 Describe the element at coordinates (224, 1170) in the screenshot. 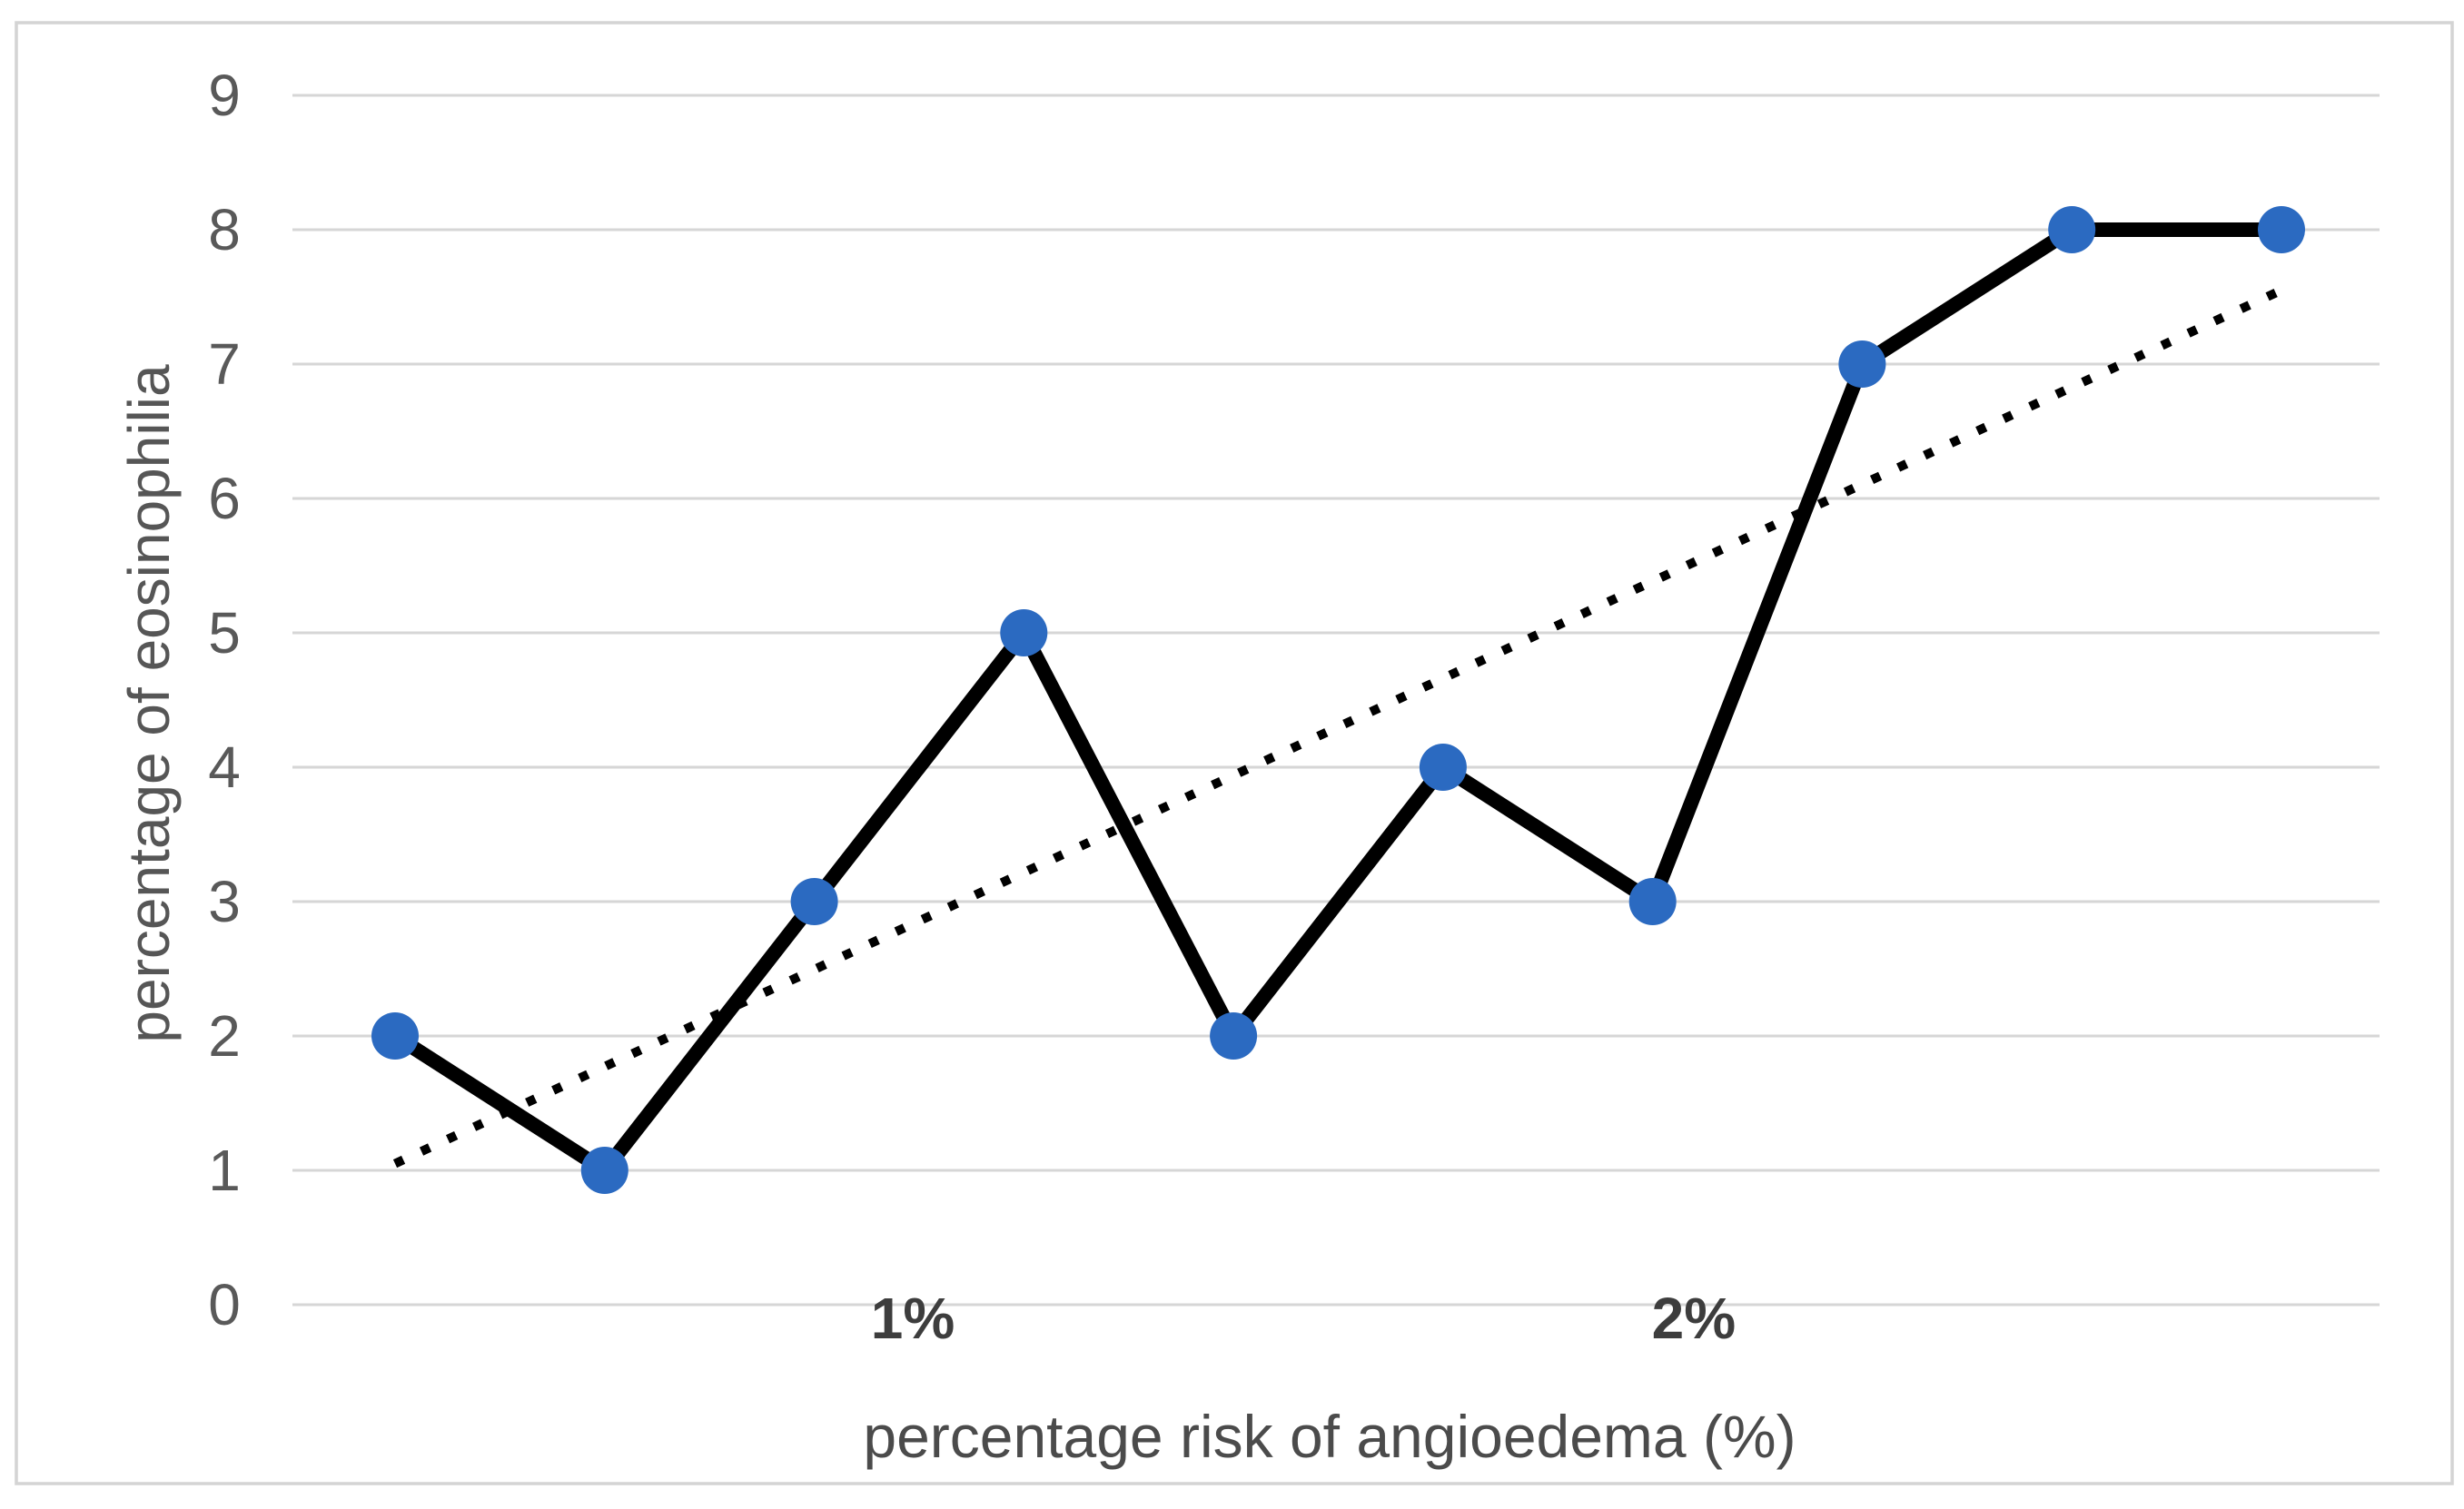

I see `y-tick-label-1: 1` at that location.